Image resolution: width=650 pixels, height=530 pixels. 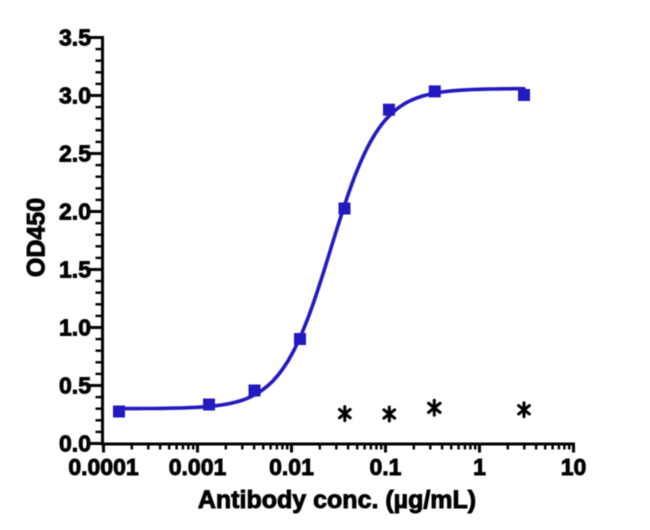 I want to click on svg-text: OD450, so click(x=37, y=237).